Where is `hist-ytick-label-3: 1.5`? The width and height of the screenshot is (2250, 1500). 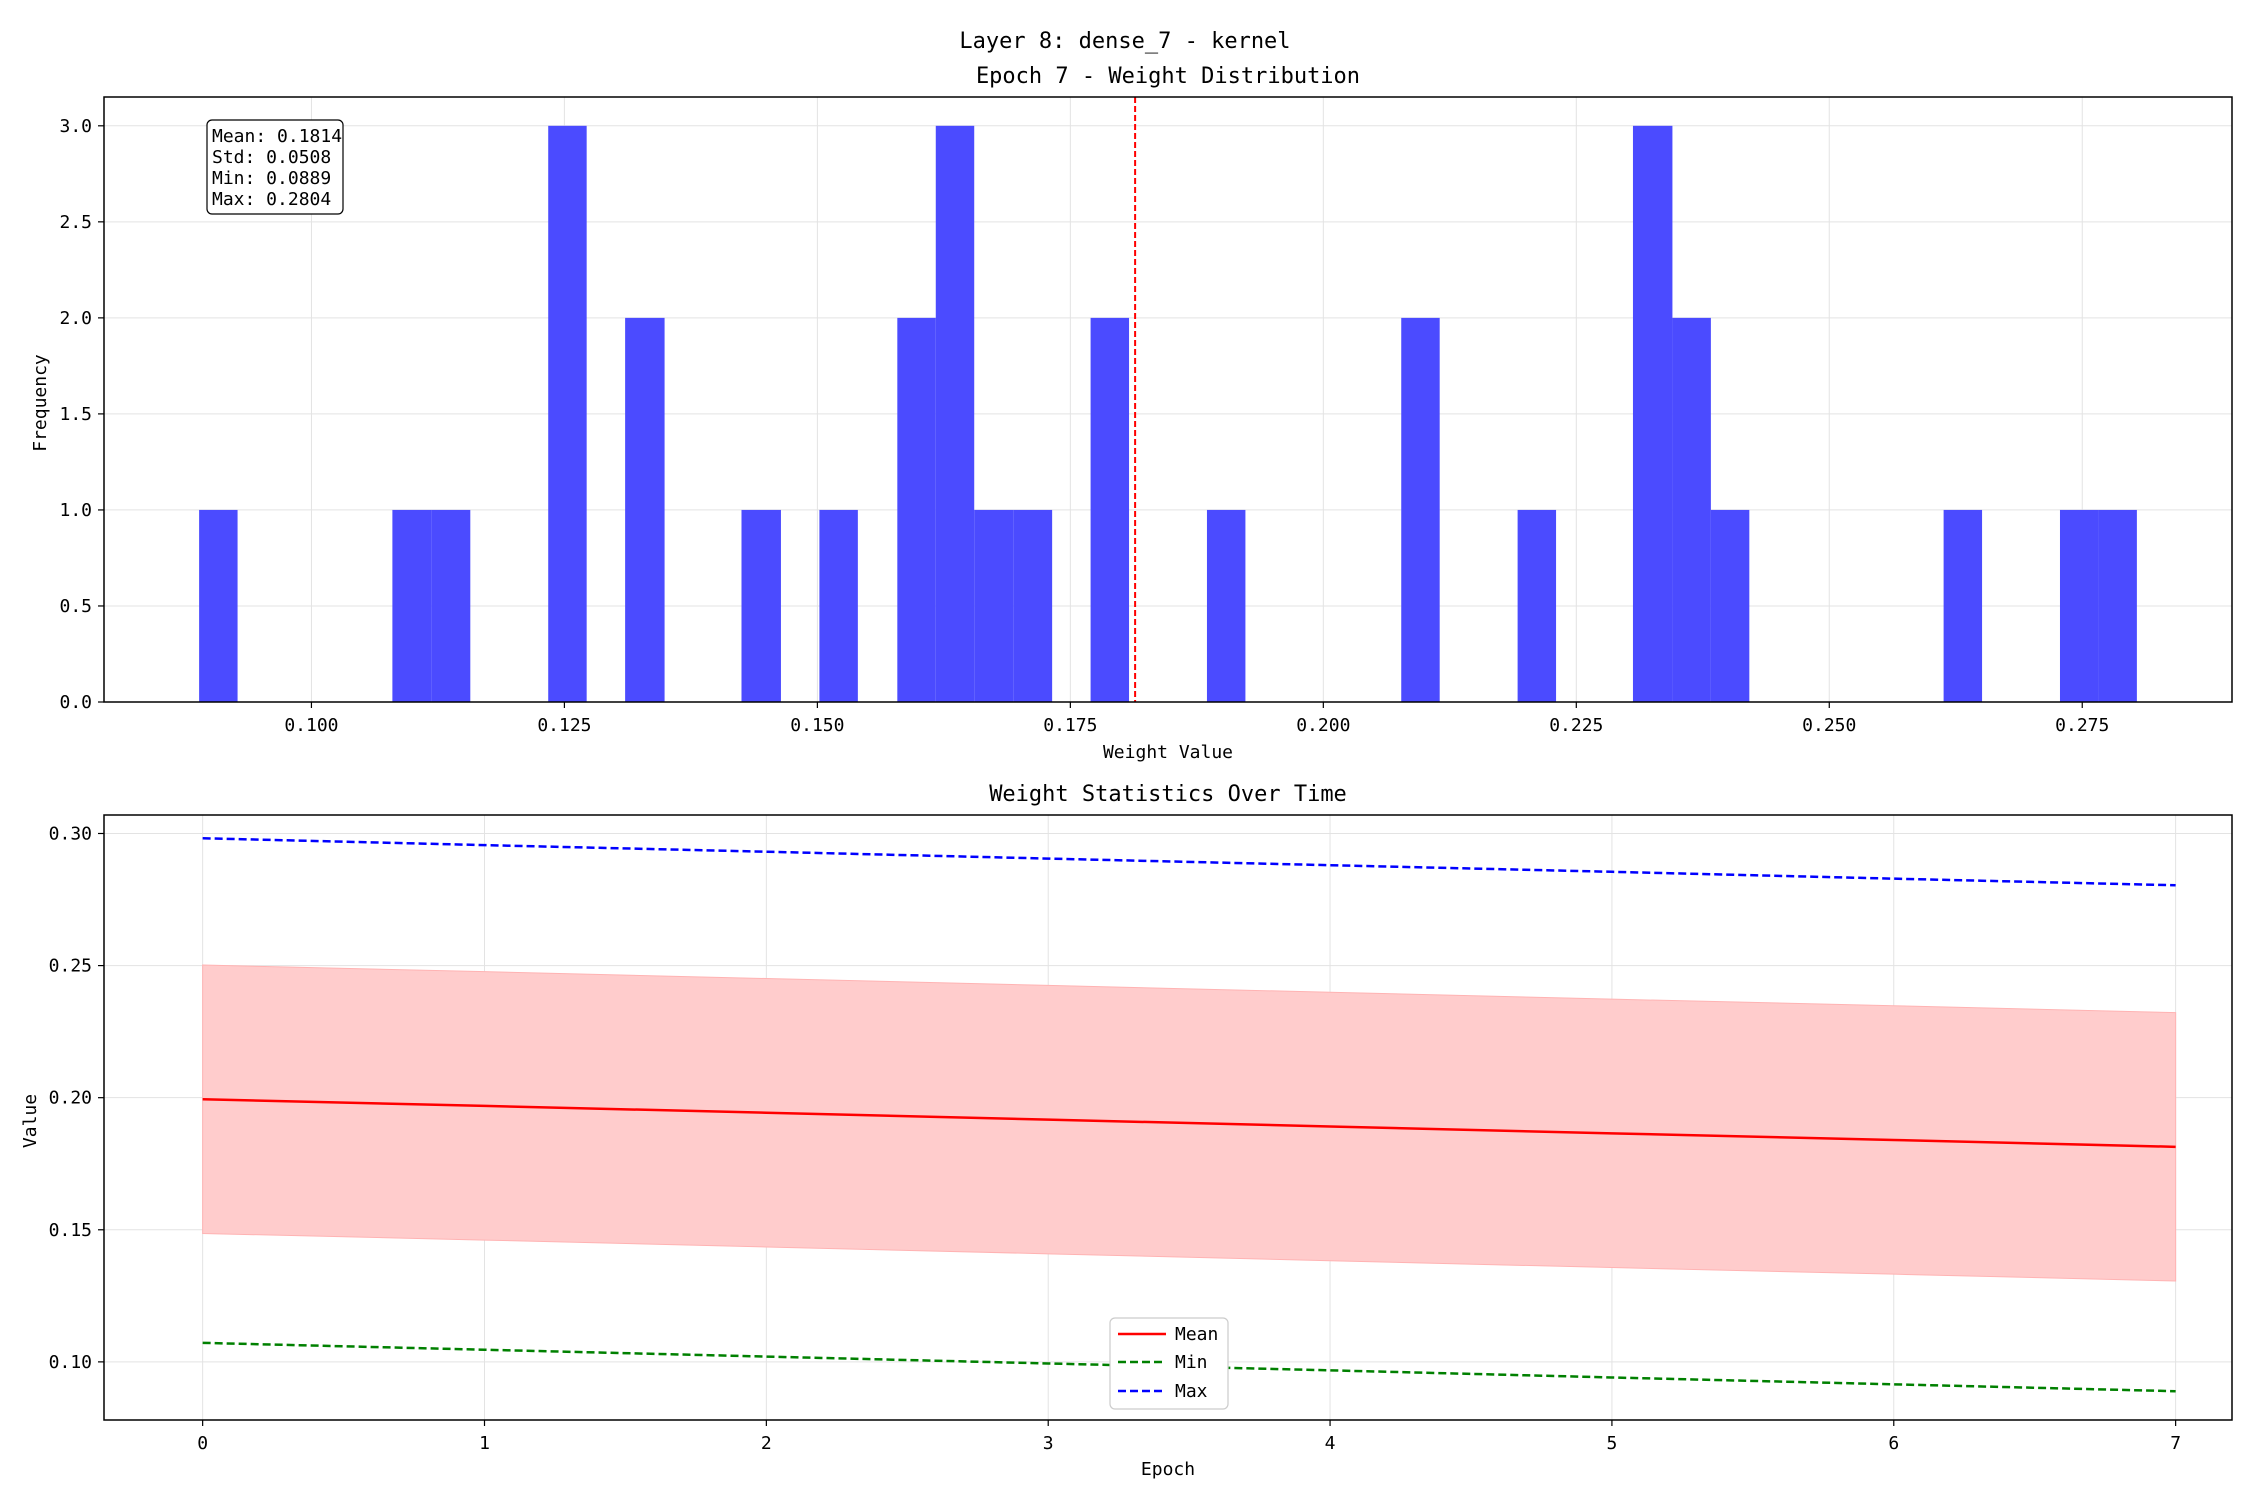
hist-ytick-label-3: 1.5 is located at coordinates (75, 414).